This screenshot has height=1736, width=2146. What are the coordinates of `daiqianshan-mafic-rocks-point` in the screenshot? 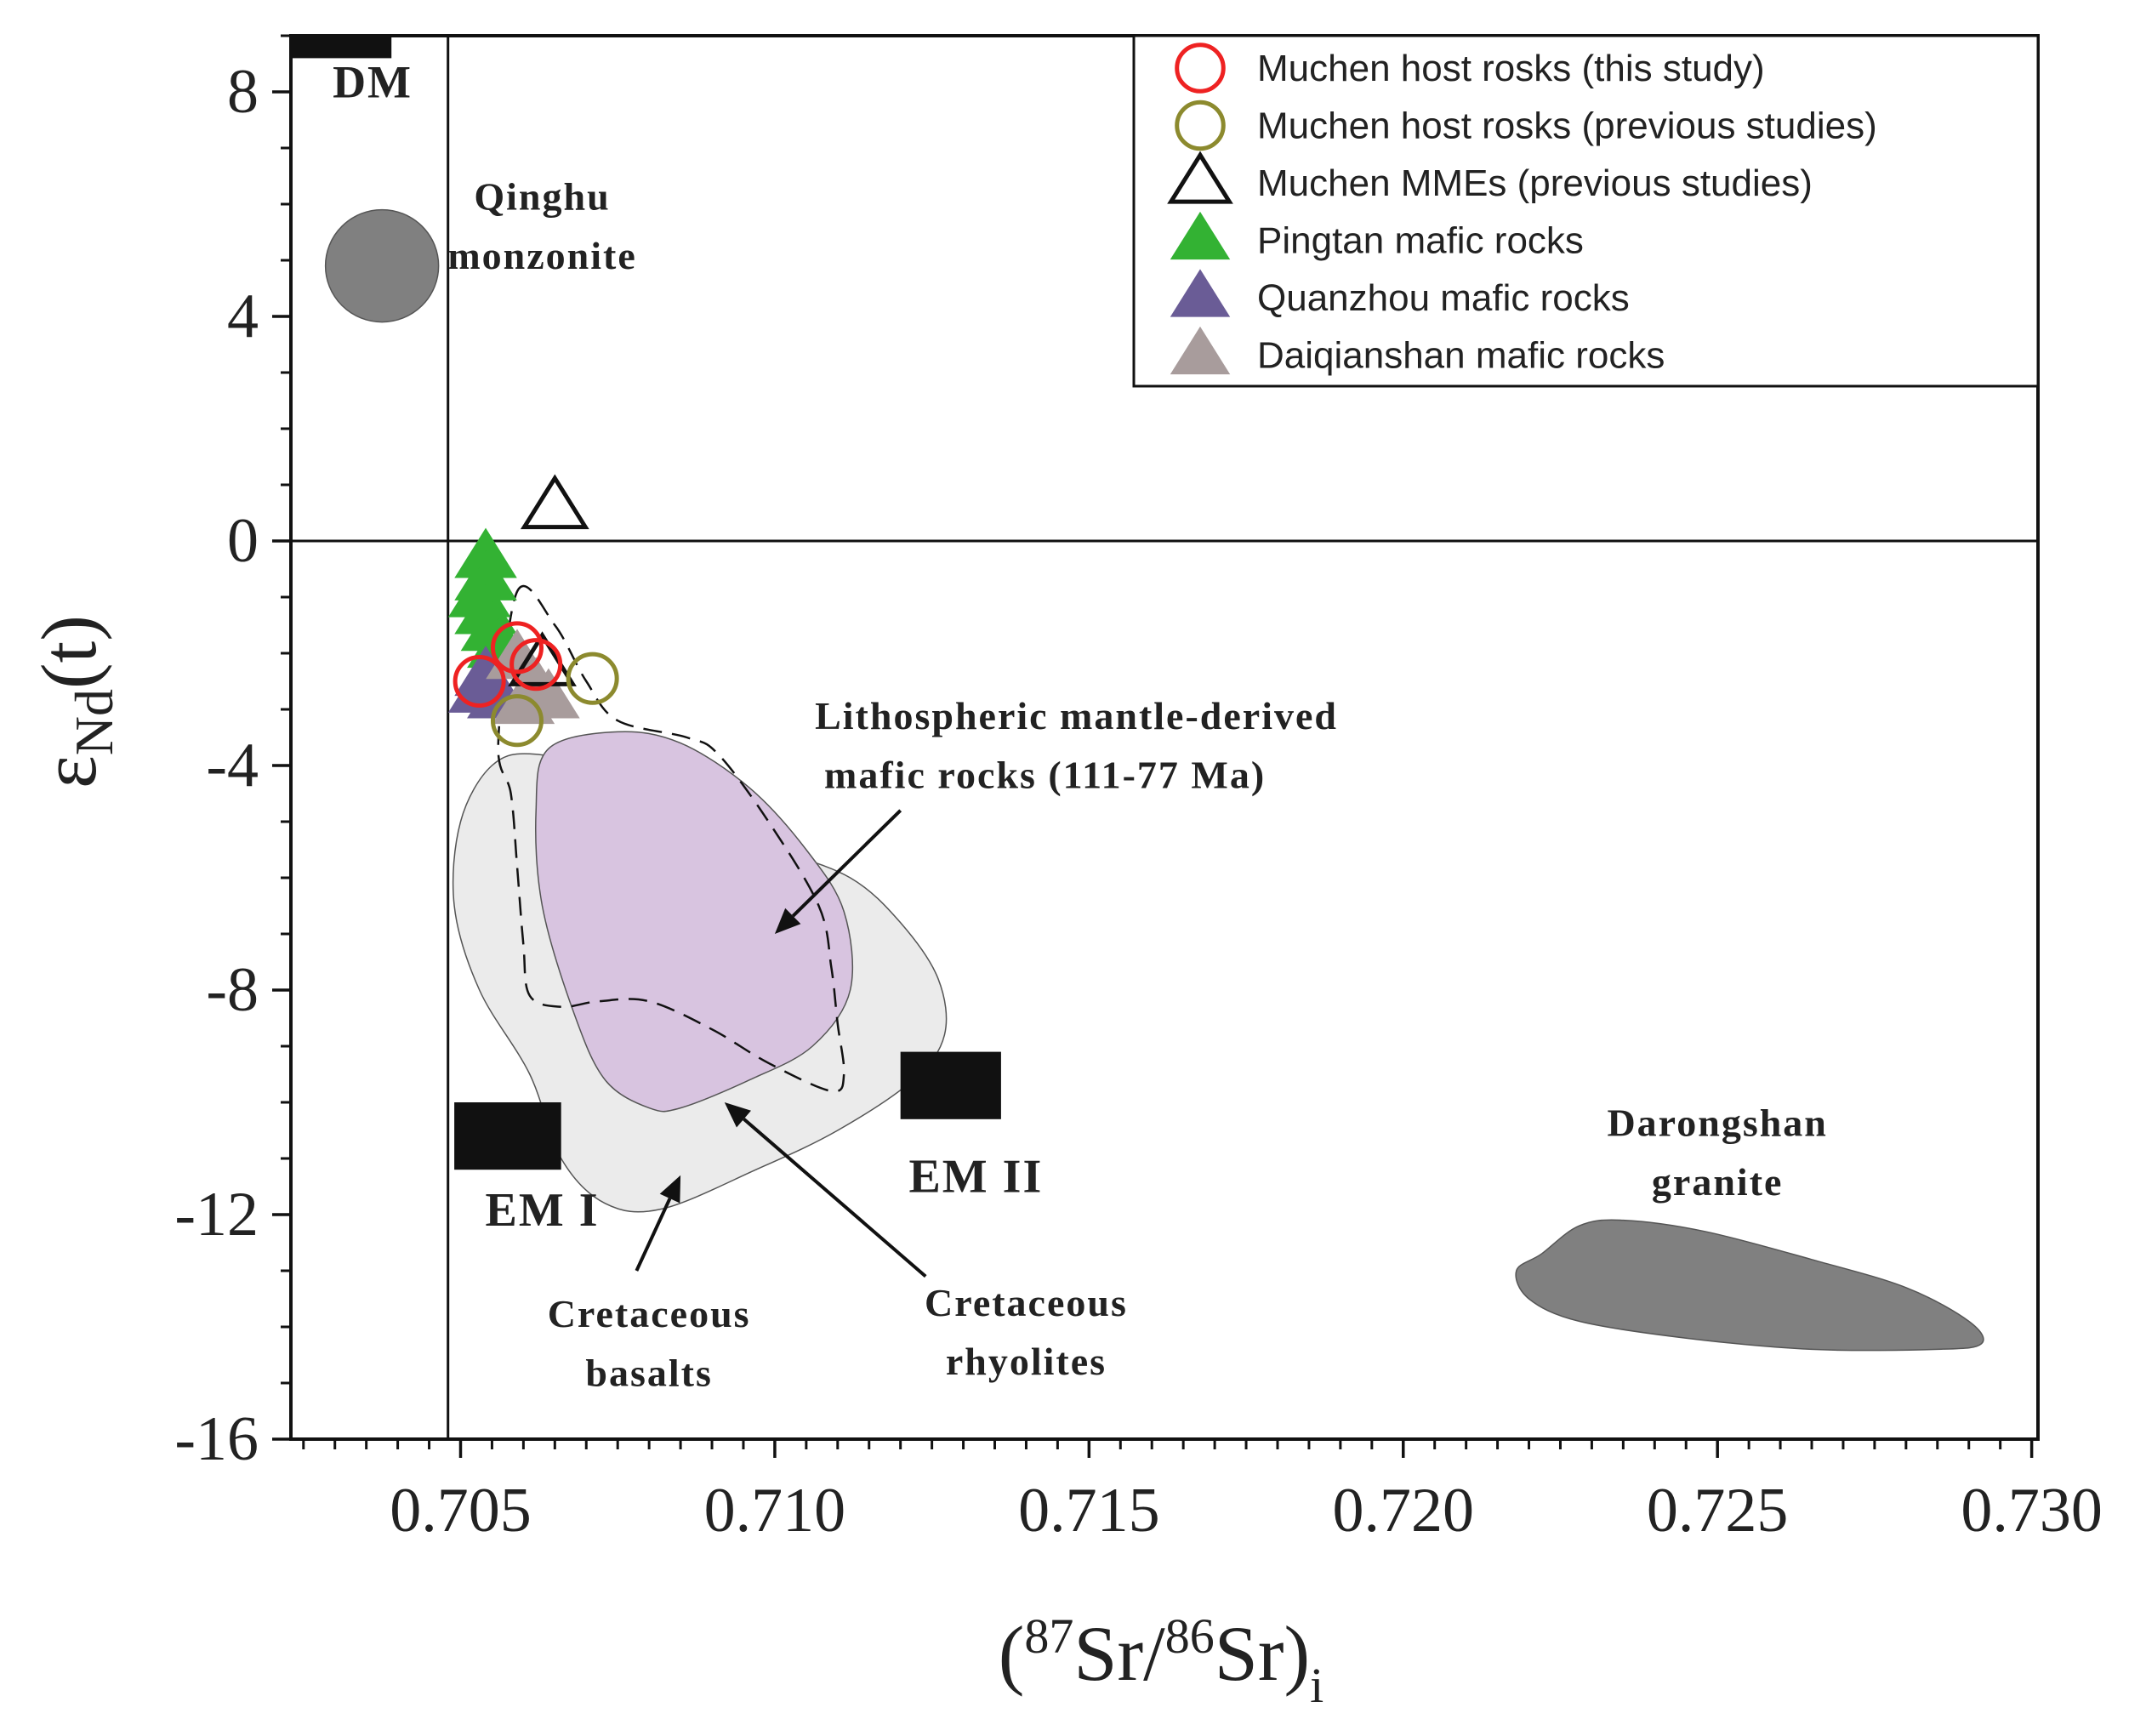 It's located at (548, 693).